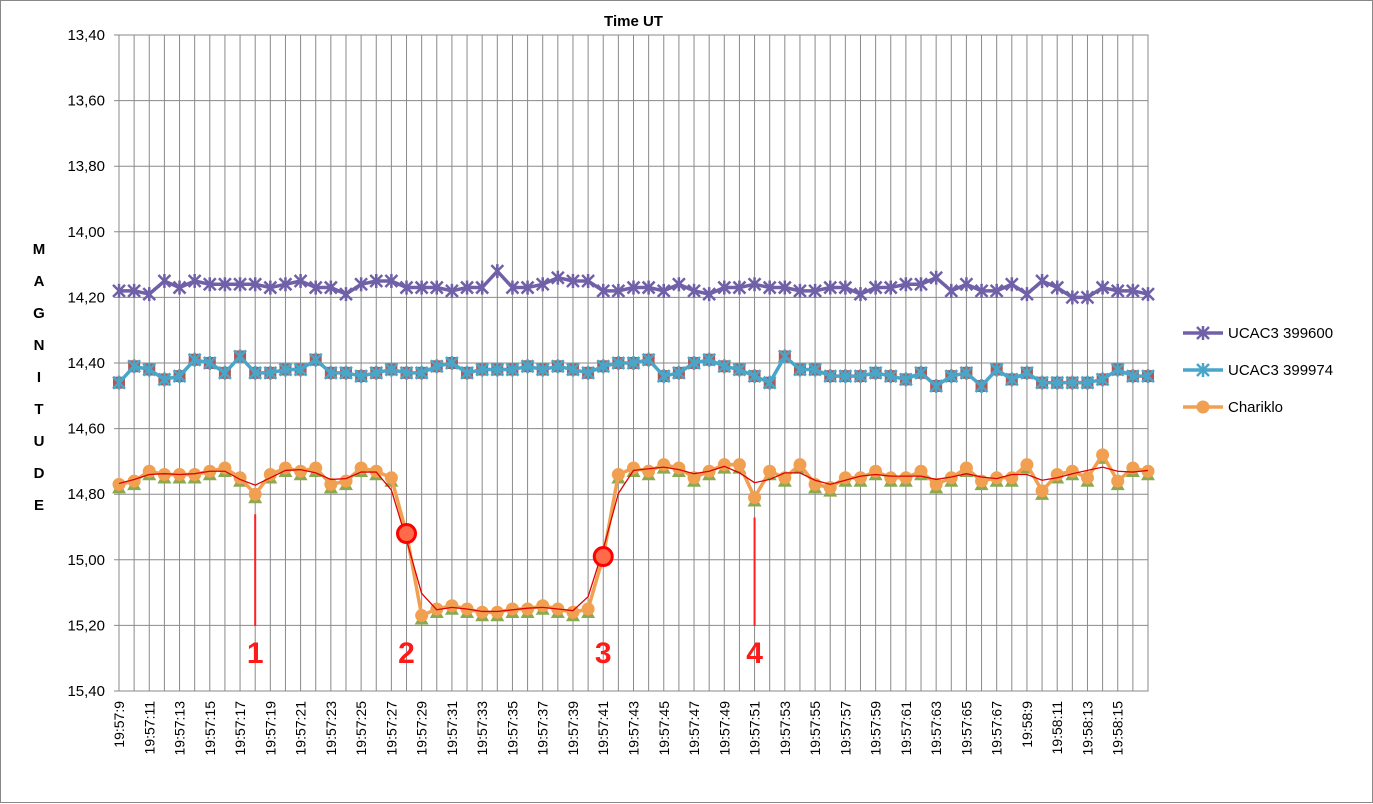 This screenshot has width=1373, height=804. I want to click on x-tick-label: 19:57:49, so click(724, 728).